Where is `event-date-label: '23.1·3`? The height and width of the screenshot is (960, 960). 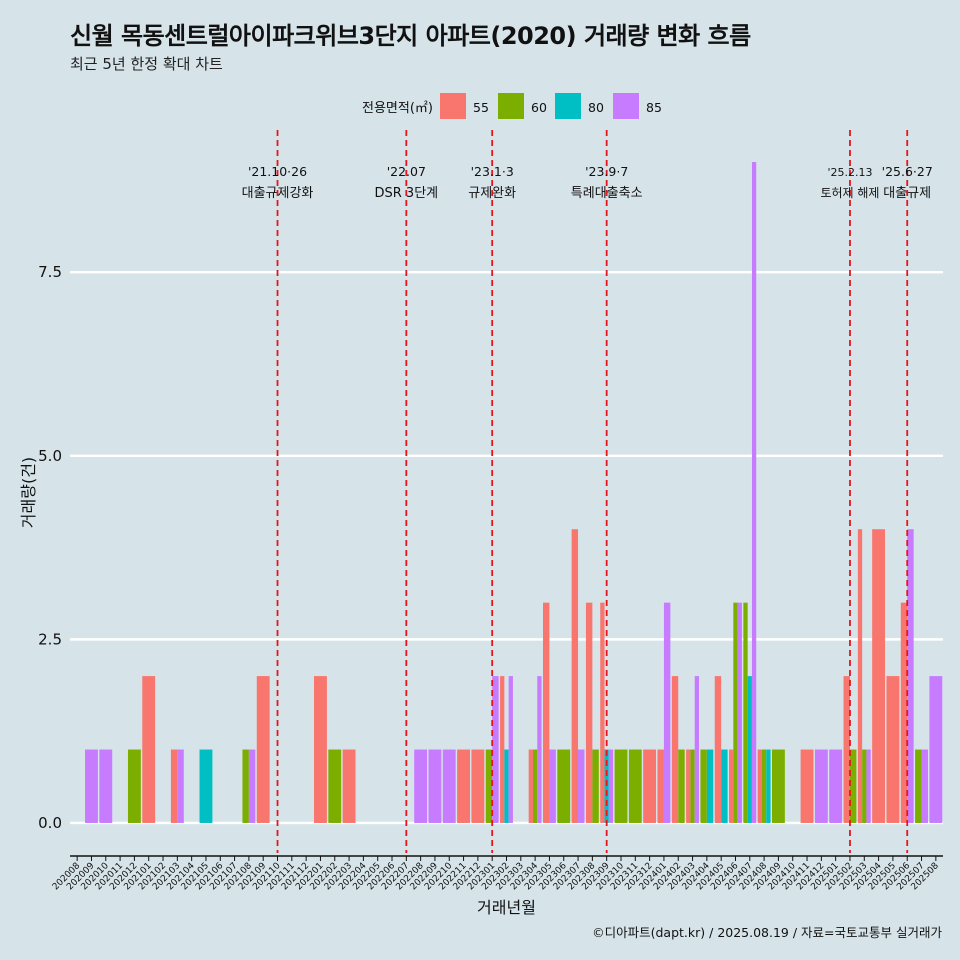
event-date-label: '23.1·3 is located at coordinates (492, 171).